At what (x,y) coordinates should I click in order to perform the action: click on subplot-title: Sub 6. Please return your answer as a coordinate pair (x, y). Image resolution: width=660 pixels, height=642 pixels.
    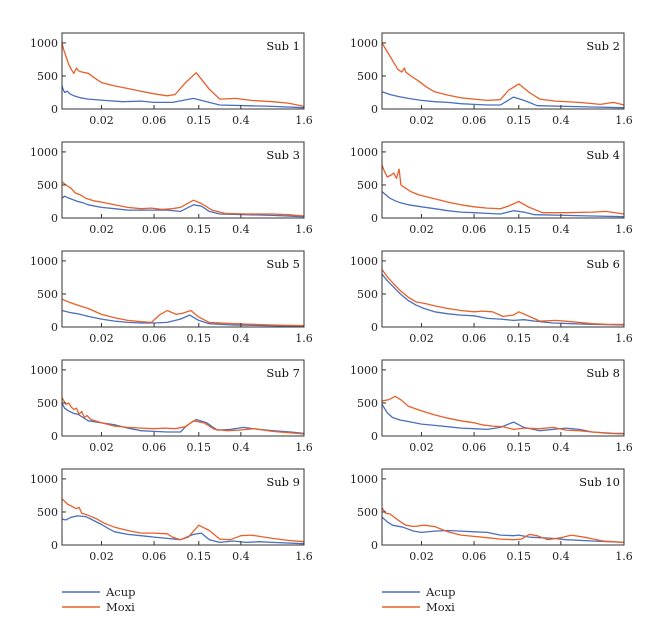
    Looking at the image, I should click on (603, 264).